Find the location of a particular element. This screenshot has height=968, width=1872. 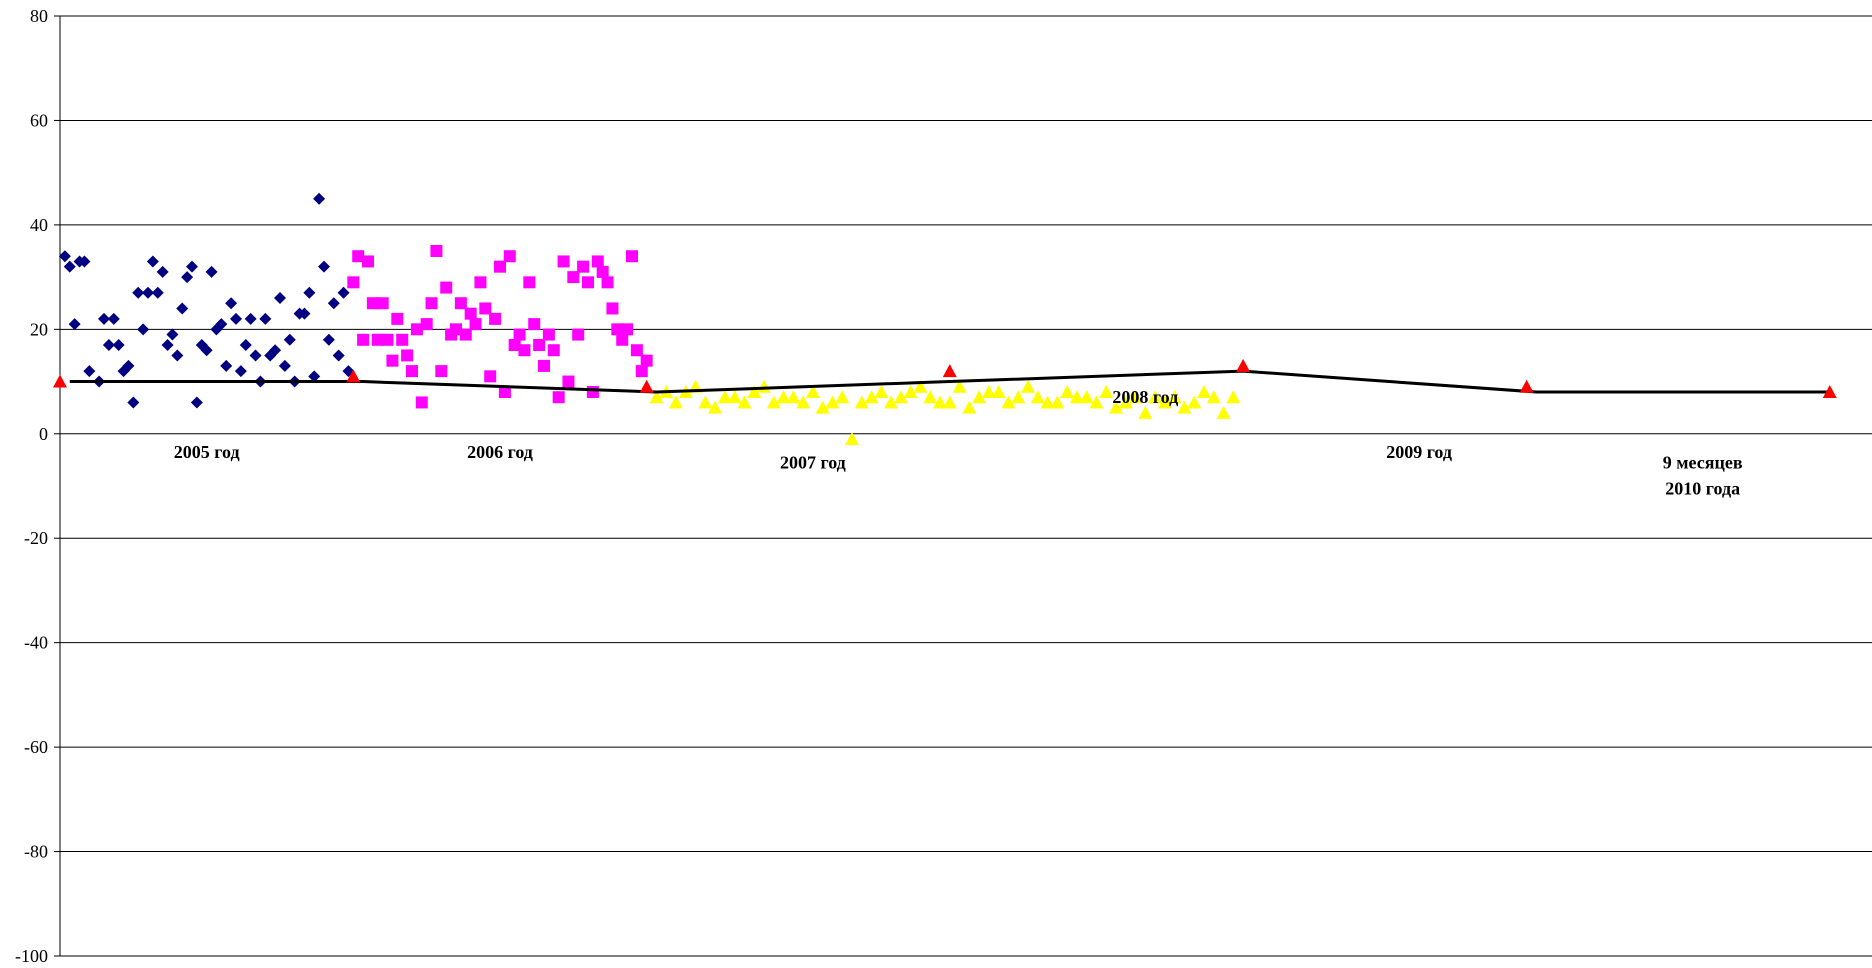

y-tick-label: 20 is located at coordinates (39, 329).